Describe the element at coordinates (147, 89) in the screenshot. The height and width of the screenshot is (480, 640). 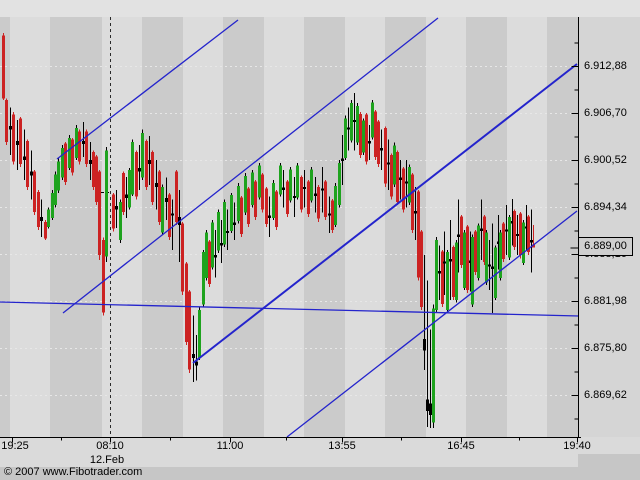
I see `trend-line` at that location.